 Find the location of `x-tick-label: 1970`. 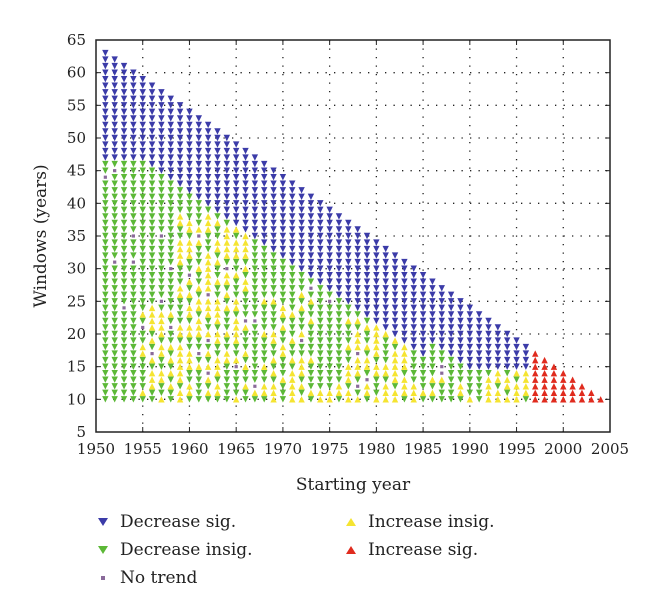

x-tick-label: 1970 is located at coordinates (283, 449).